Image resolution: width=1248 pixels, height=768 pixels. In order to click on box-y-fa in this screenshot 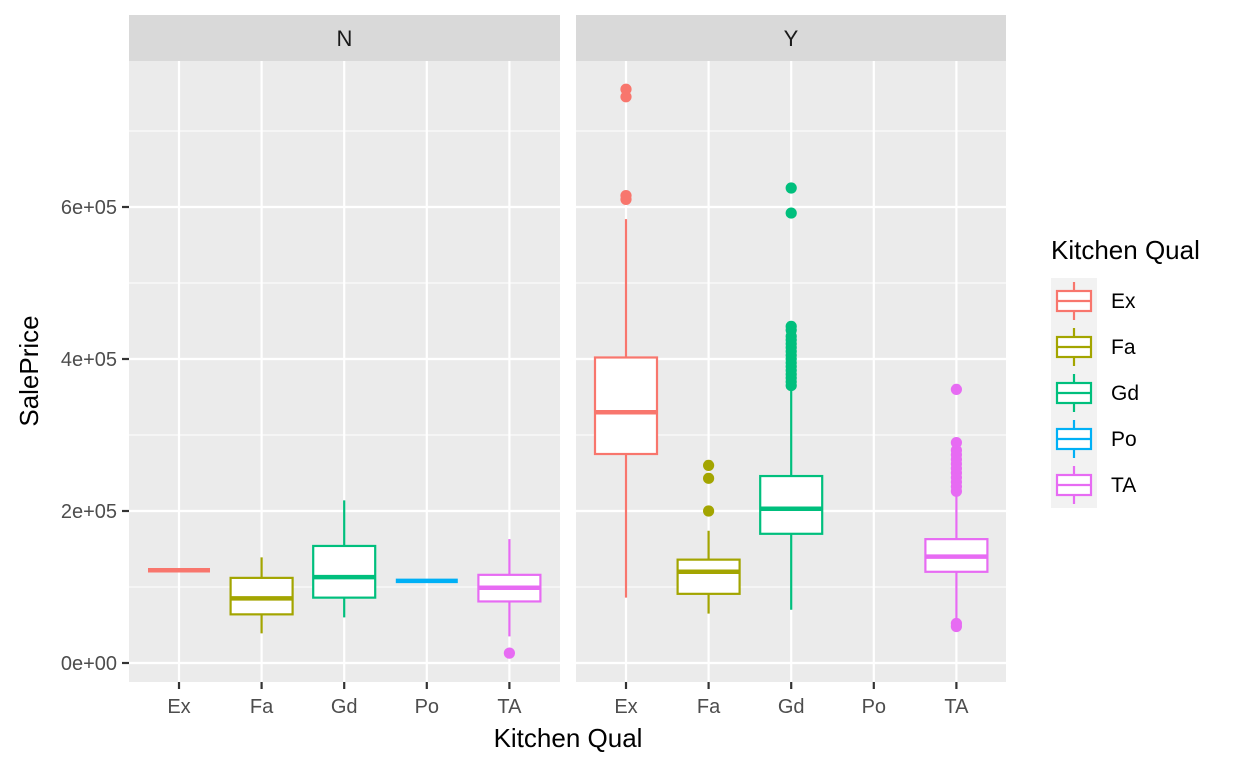, I will do `click(708, 536)`.